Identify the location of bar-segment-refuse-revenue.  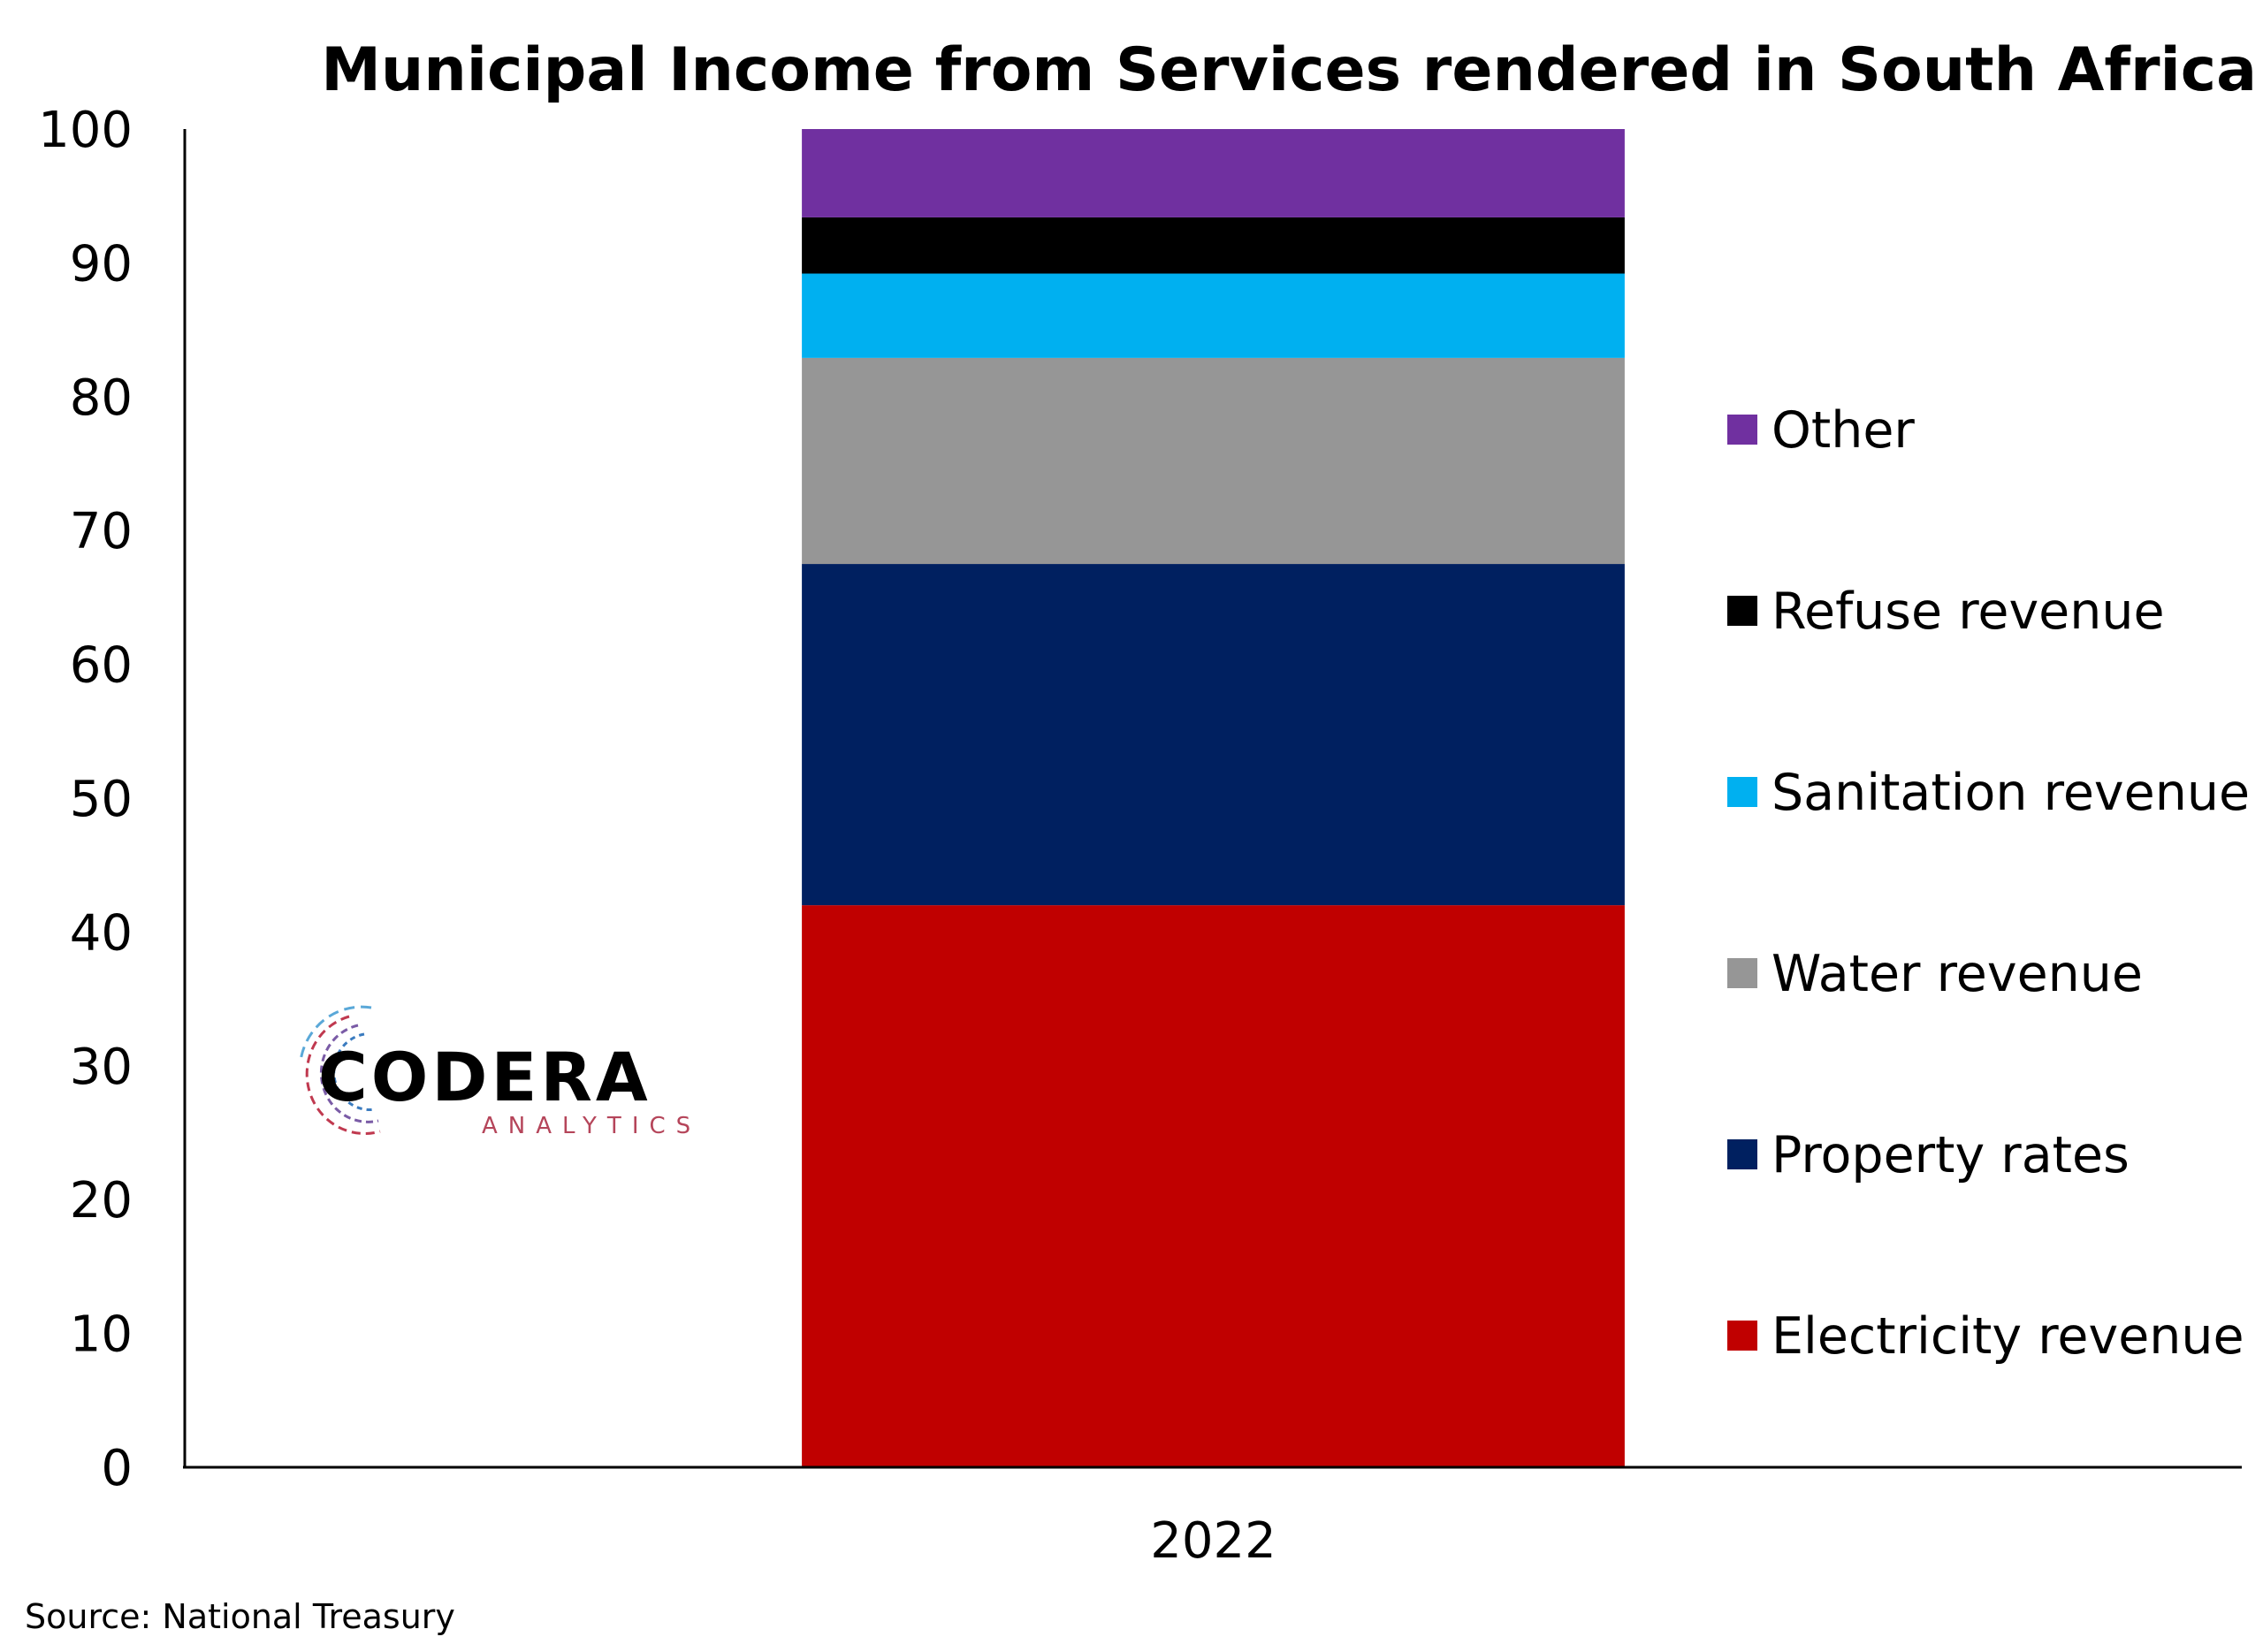
(1214, 246).